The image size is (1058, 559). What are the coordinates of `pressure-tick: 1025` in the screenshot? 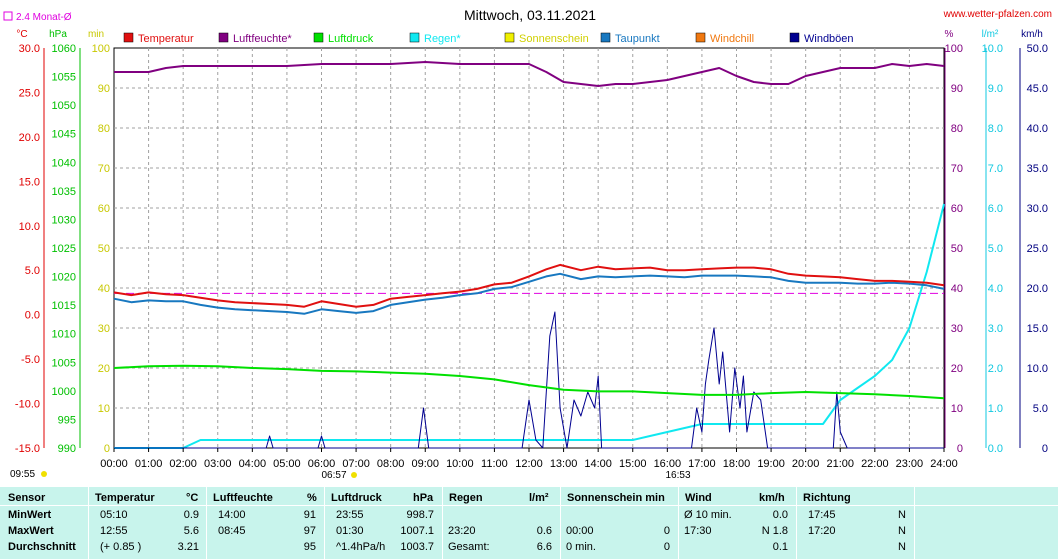 It's located at (64, 249).